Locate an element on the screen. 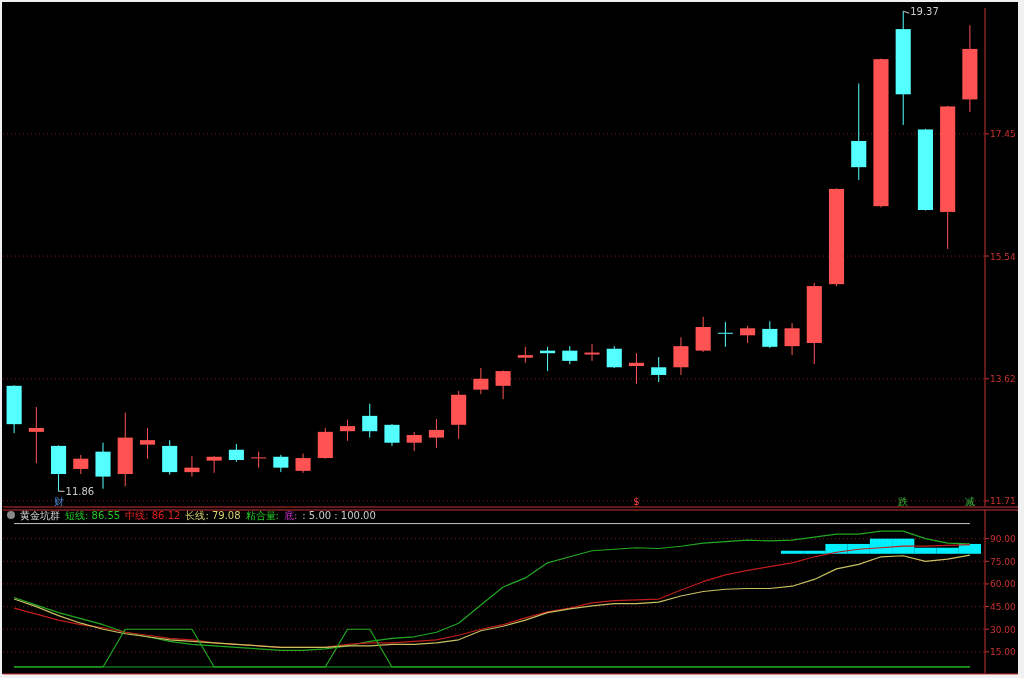  y-tick-label: 15.00 is located at coordinates (1003, 652).